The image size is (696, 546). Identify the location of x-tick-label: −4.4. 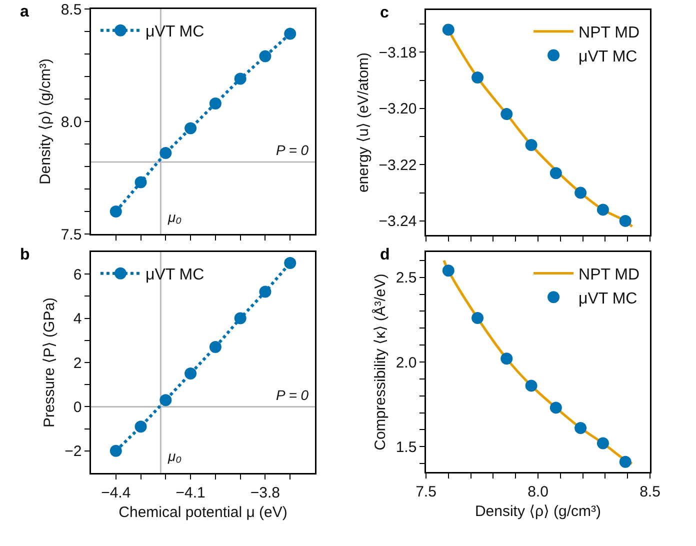
(116, 493).